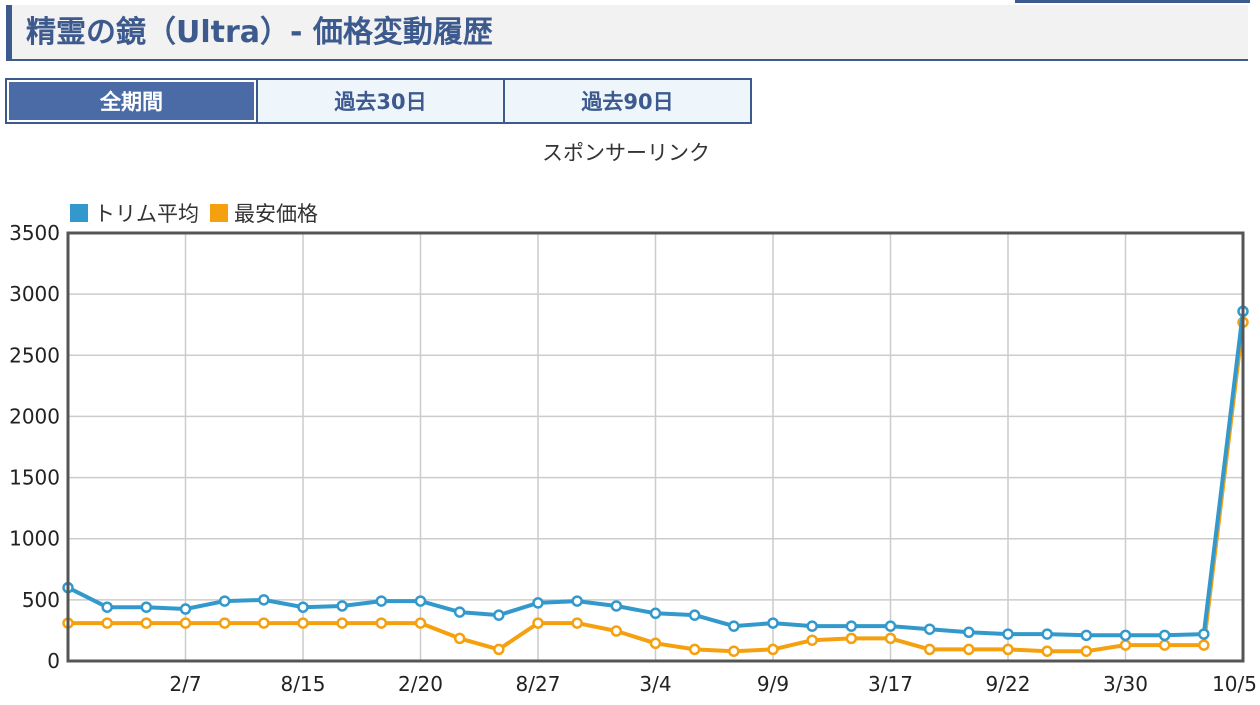 The width and height of the screenshot is (1260, 705). I want to click on tab-past-90-days: 過去90日, so click(626, 101).